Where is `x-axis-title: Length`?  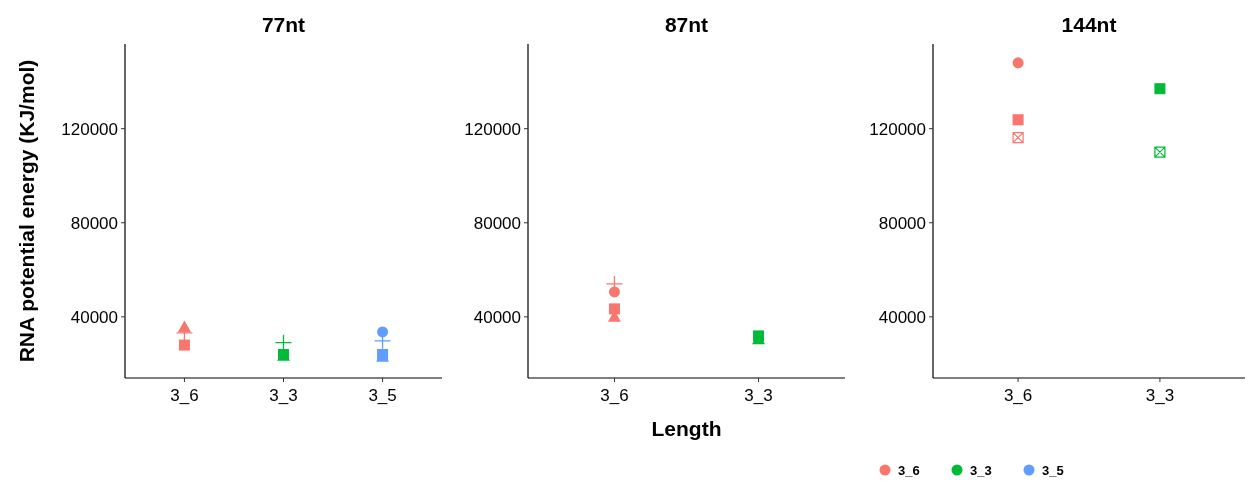 x-axis-title: Length is located at coordinates (686, 428).